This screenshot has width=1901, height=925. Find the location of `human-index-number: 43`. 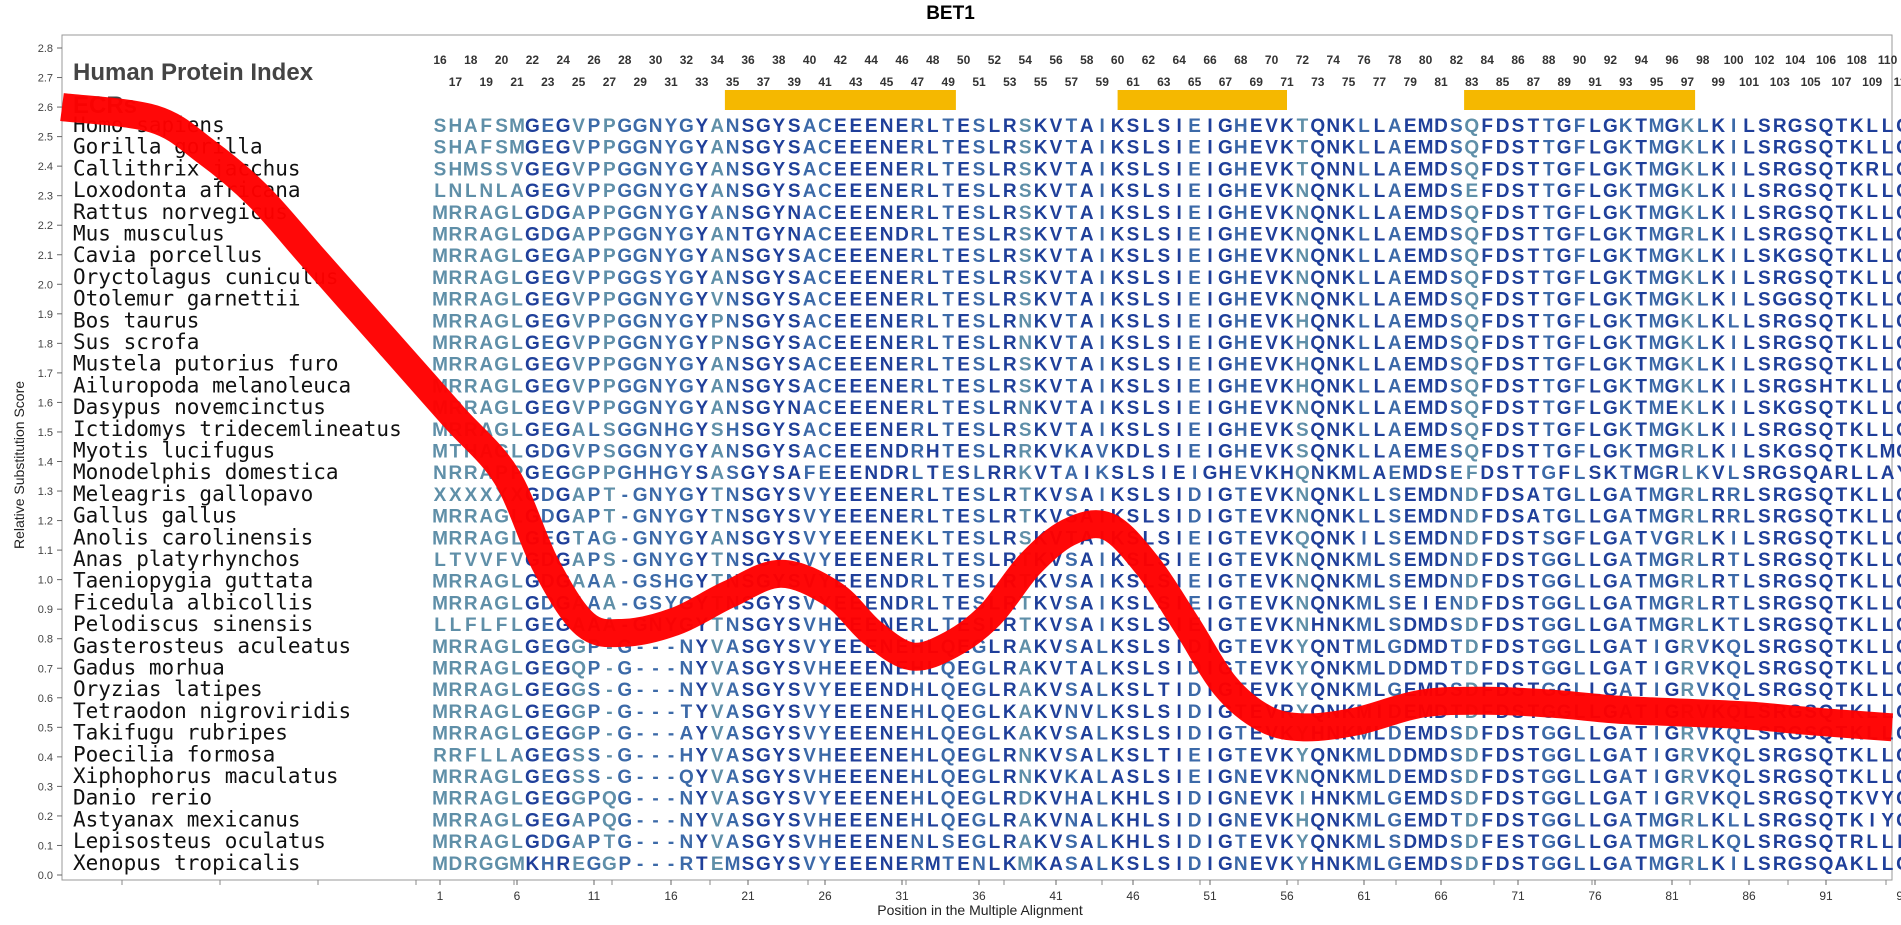

human-index-number: 43 is located at coordinates (856, 82).